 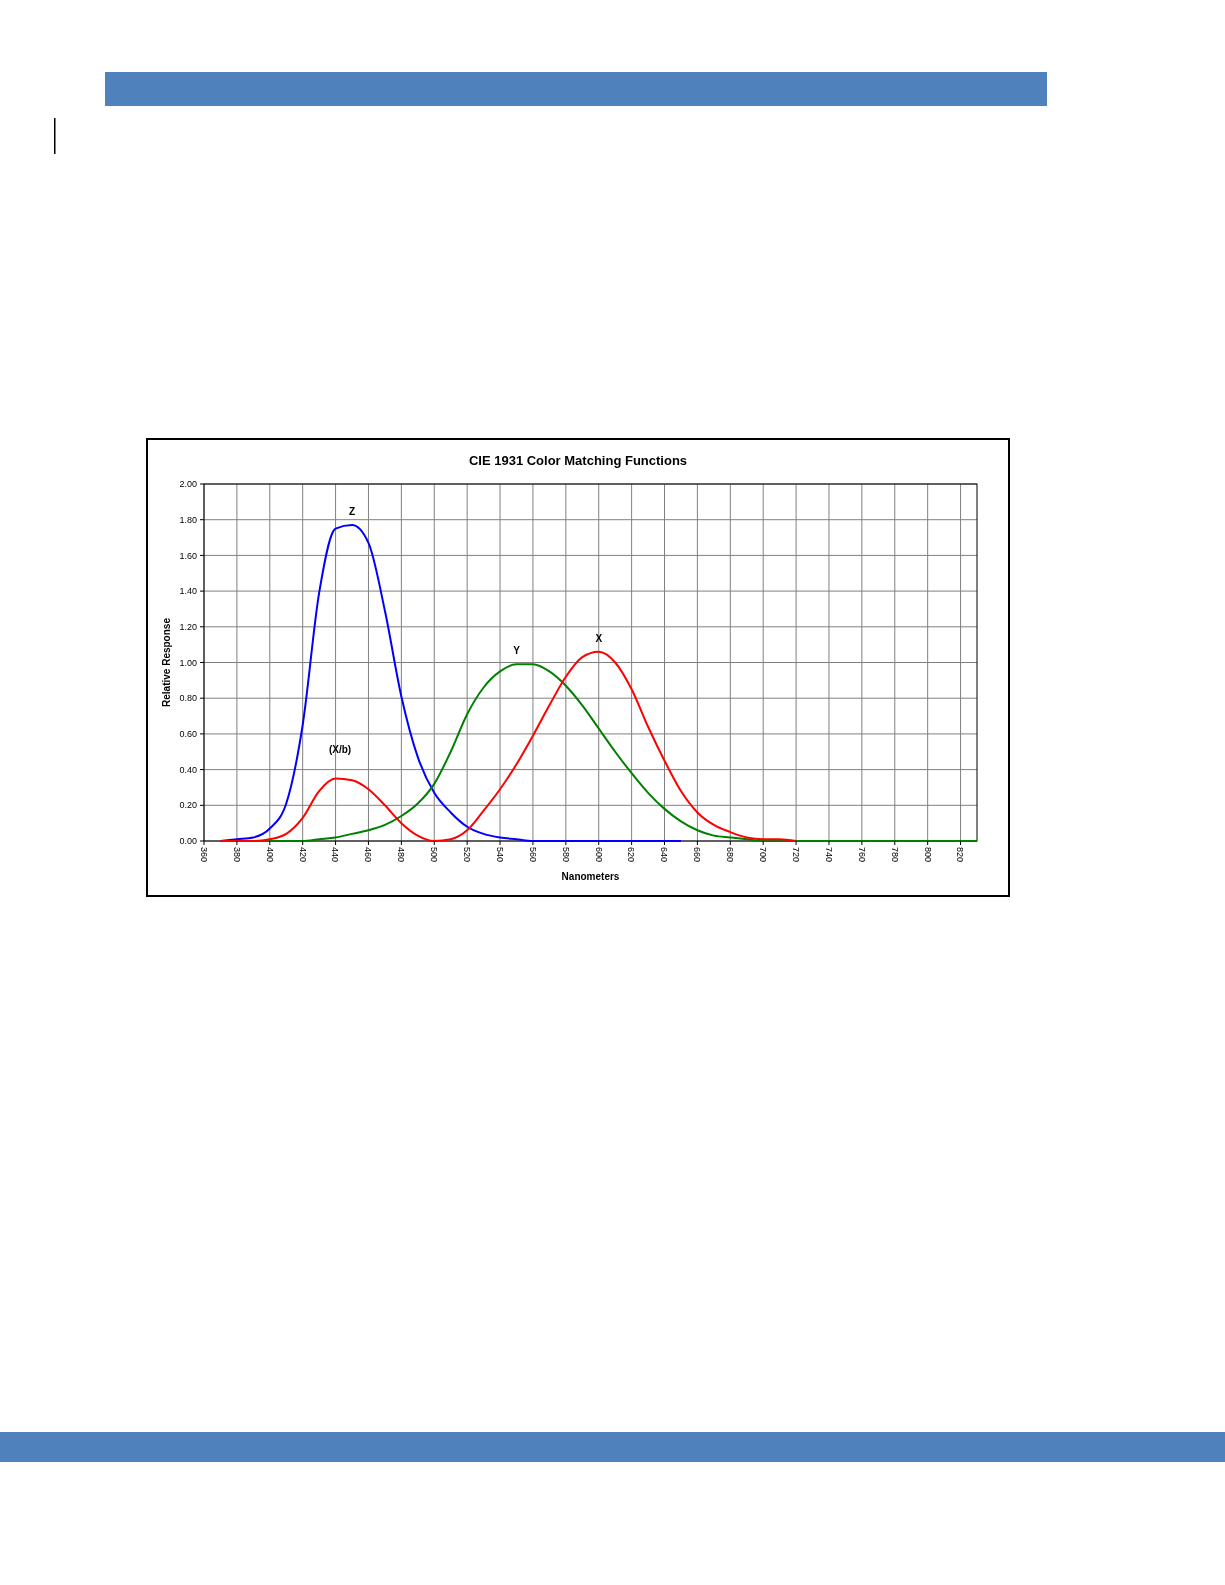 I want to click on x-tick-label: 480, so click(x=401, y=855).